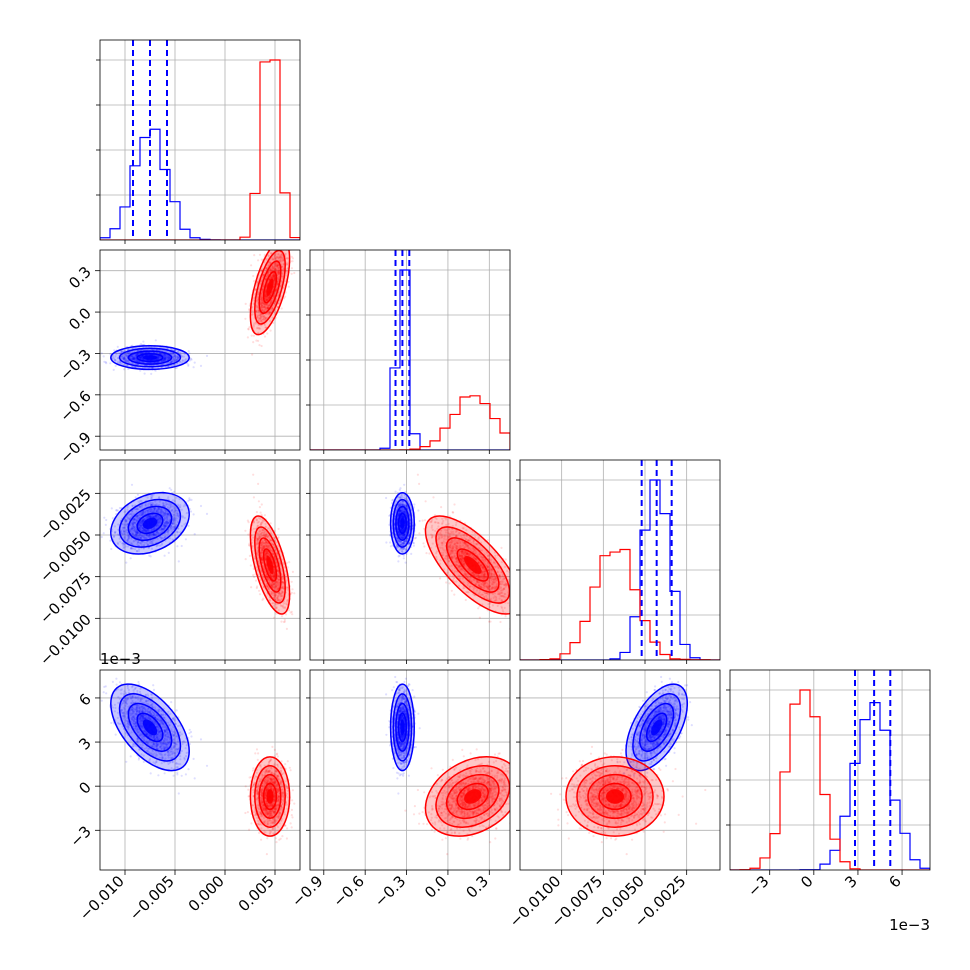  Describe the element at coordinates (80, 836) in the screenshot. I see `y-tick-label: −3` at that location.